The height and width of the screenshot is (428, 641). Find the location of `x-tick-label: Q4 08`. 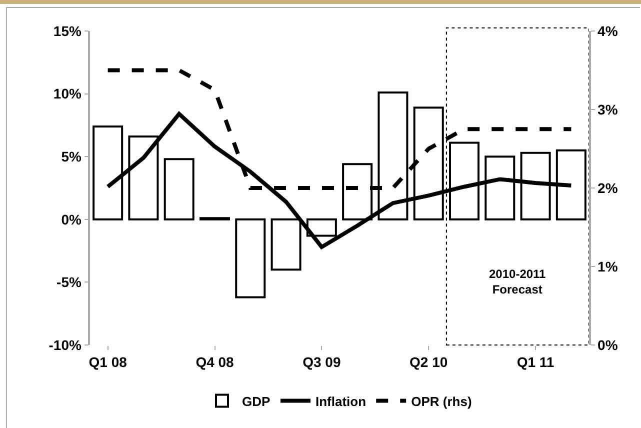

x-tick-label: Q4 08 is located at coordinates (215, 362).